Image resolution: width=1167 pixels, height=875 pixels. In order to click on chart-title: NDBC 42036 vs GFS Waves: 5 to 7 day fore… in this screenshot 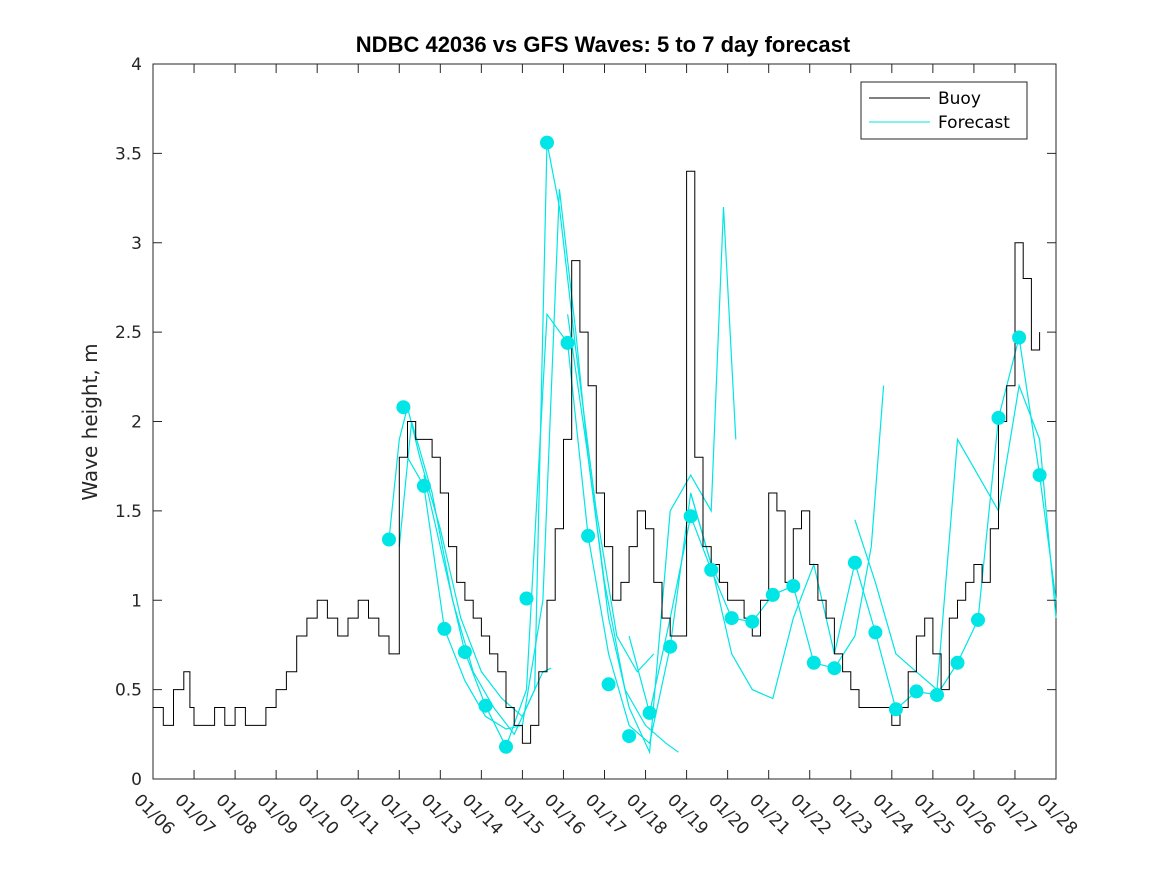, I will do `click(603, 44)`.